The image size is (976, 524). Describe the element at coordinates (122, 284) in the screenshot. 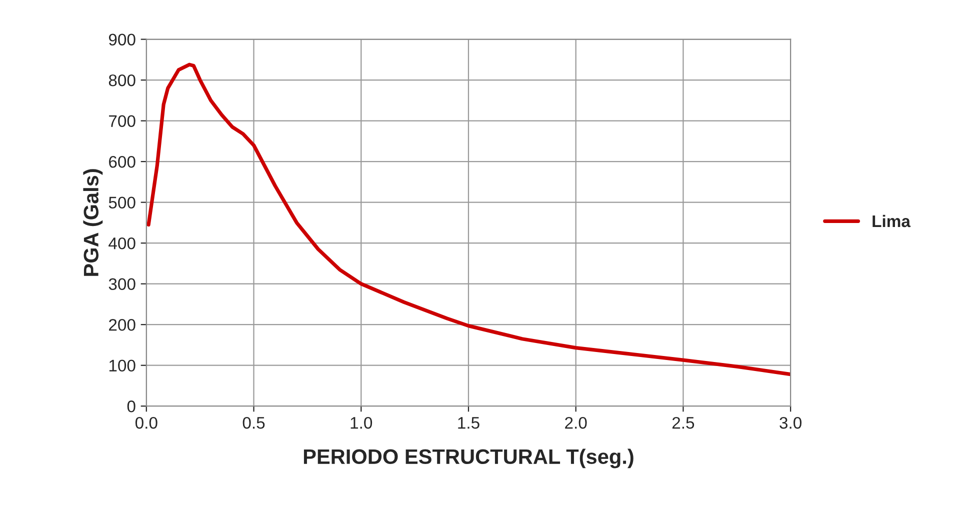

I see `y-tick-label: 300` at that location.